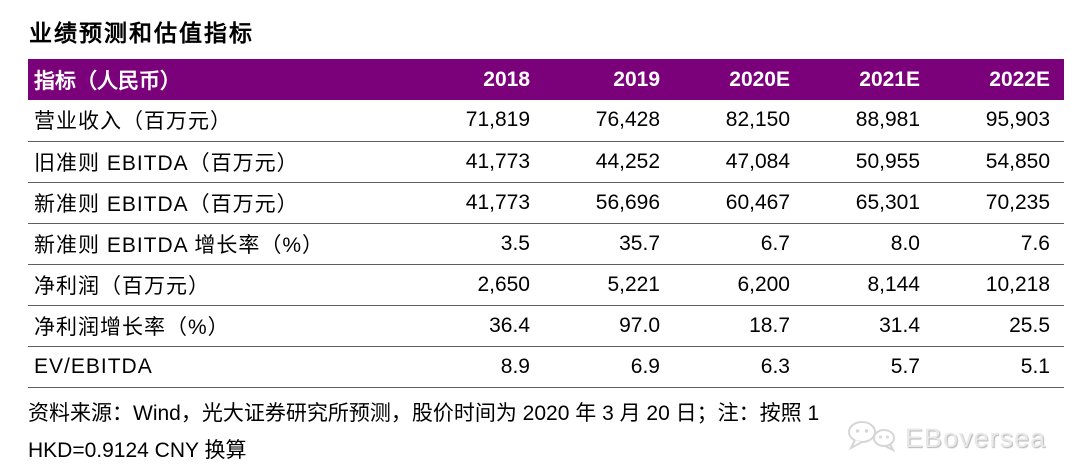 This screenshot has height=469, width=1080. Describe the element at coordinates (479, 244) in the screenshot. I see `value-cell: 3.5` at that location.